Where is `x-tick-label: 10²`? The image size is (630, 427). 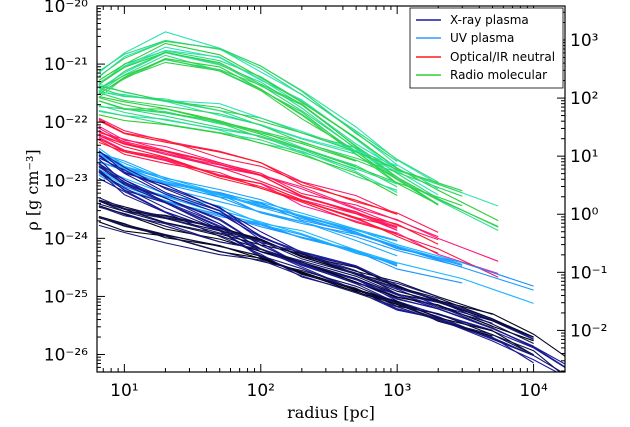 x-tick-label: 10² is located at coordinates (261, 391).